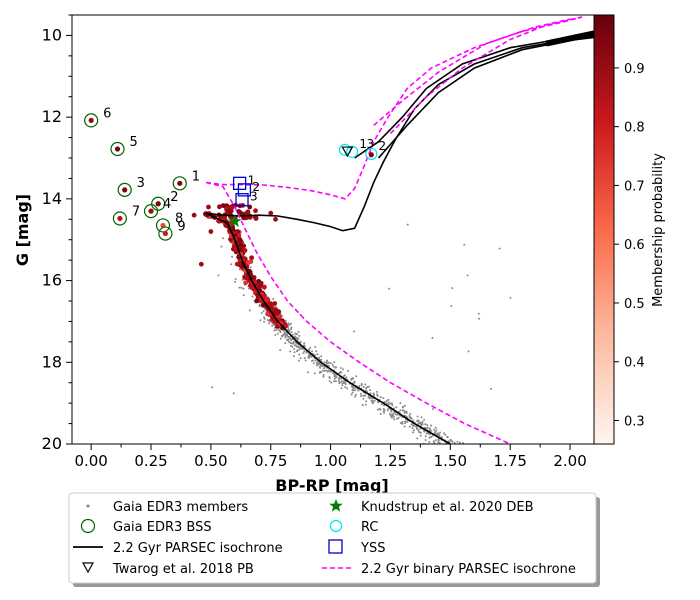  Describe the element at coordinates (91, 120) in the screenshot. I see `bss-point` at that location.